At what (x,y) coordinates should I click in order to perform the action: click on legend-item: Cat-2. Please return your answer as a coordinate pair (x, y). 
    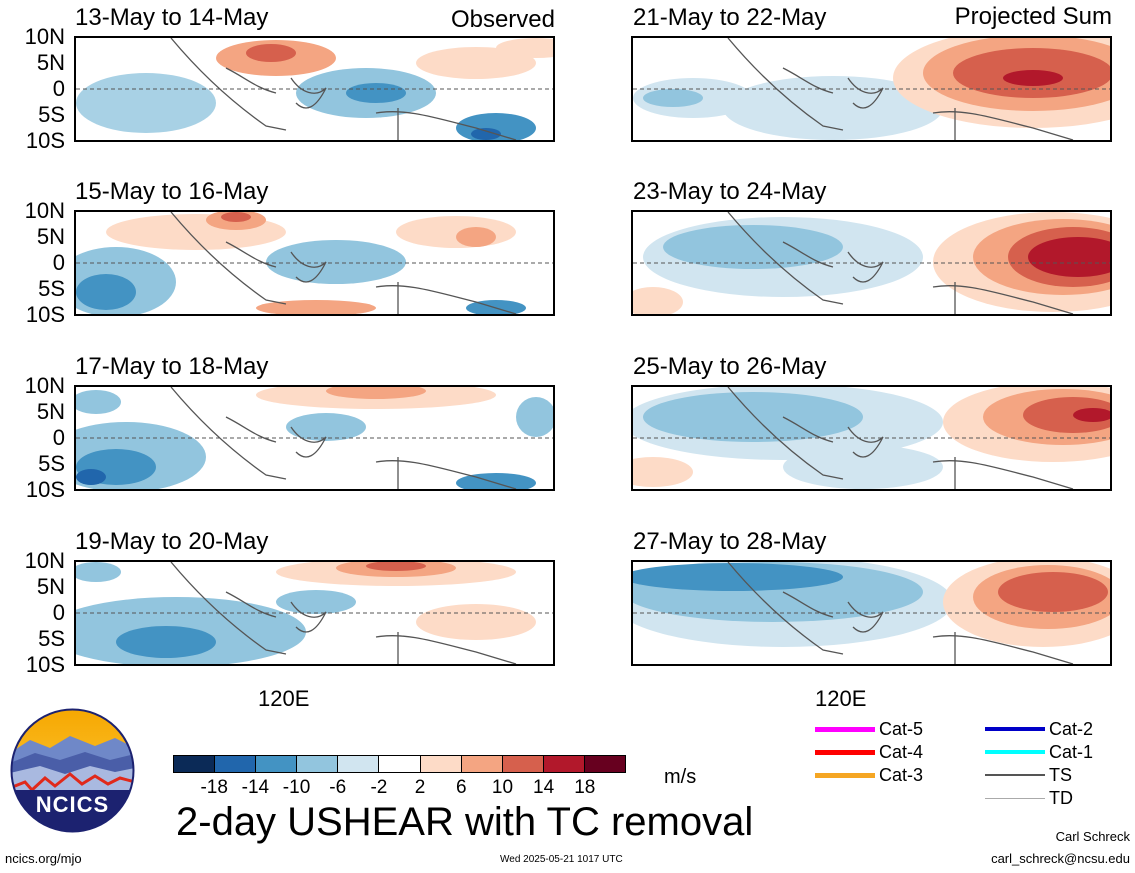
    Looking at the image, I should click on (1039, 729).